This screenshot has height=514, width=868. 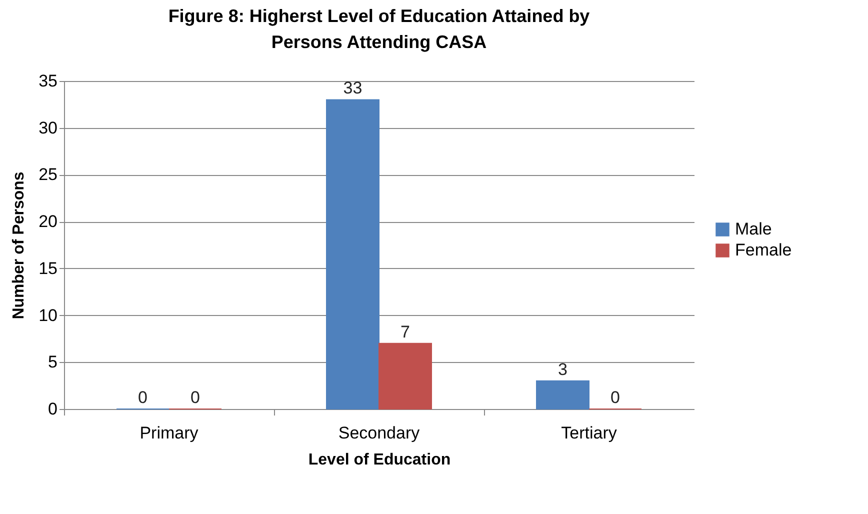 What do you see at coordinates (48, 268) in the screenshot?
I see `y-tick-label: 15` at bounding box center [48, 268].